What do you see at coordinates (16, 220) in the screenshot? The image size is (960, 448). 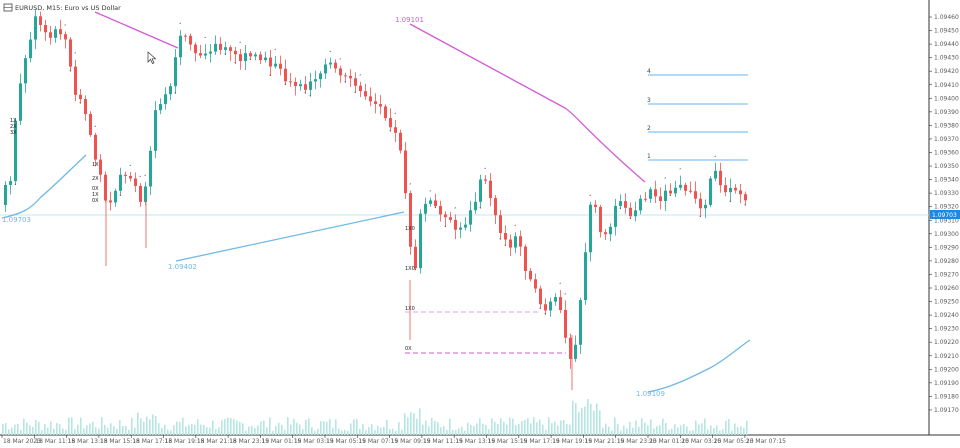 I see `left-edge-price-annotation: 1.09703` at bounding box center [16, 220].